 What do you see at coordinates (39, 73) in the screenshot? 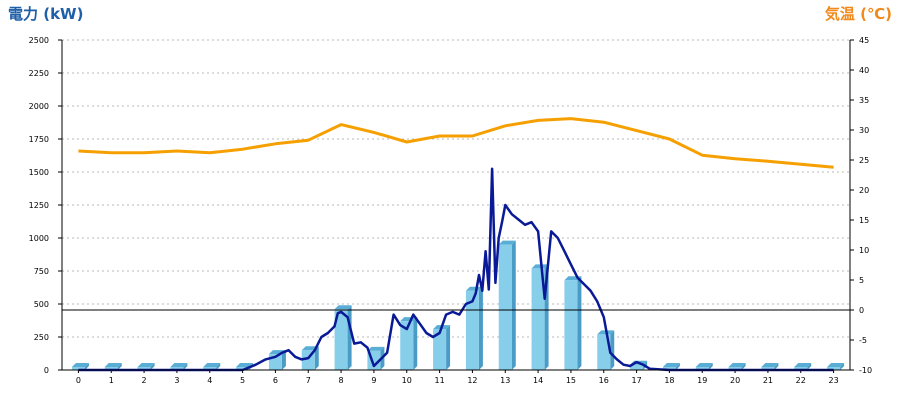
I see `left-tick-label: 2250` at bounding box center [39, 73].